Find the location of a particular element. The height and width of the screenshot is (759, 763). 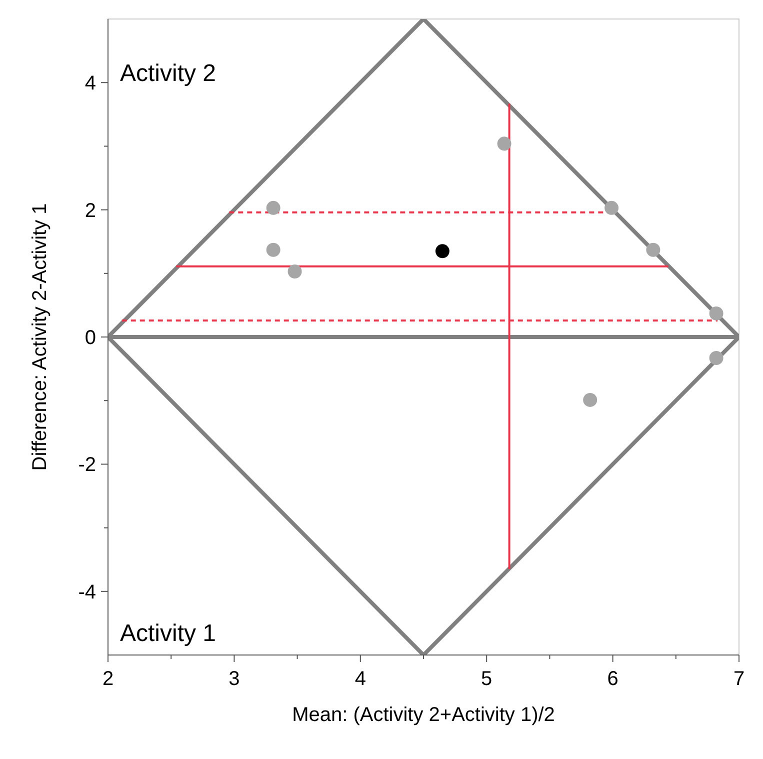

x-tick-label: 2 is located at coordinates (108, 679).